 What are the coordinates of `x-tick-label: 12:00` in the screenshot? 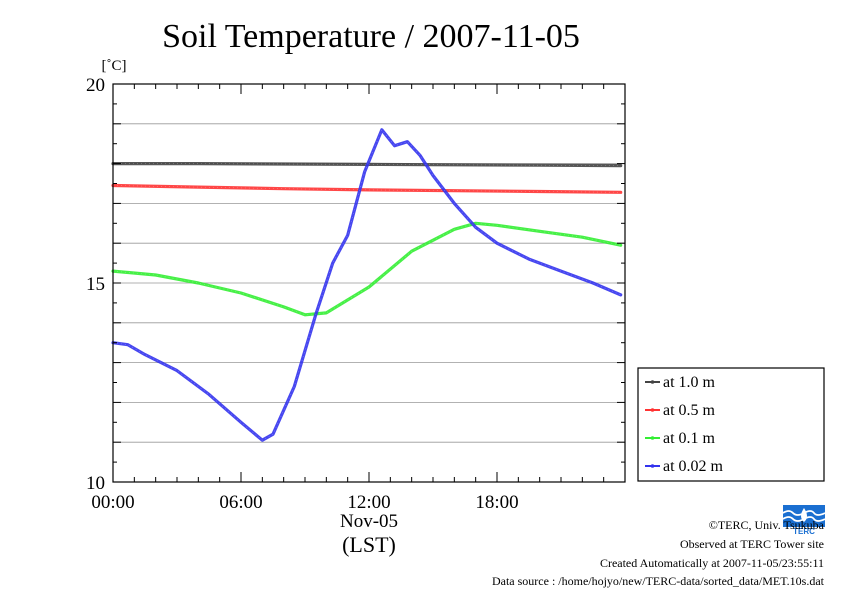 It's located at (368, 502).